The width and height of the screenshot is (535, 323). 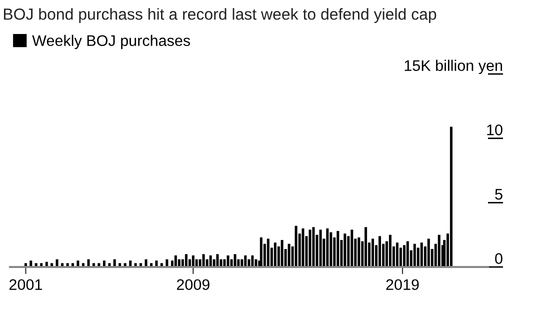 What do you see at coordinates (111, 42) in the screenshot?
I see `legend-label: Weekly BOJ purchases` at bounding box center [111, 42].